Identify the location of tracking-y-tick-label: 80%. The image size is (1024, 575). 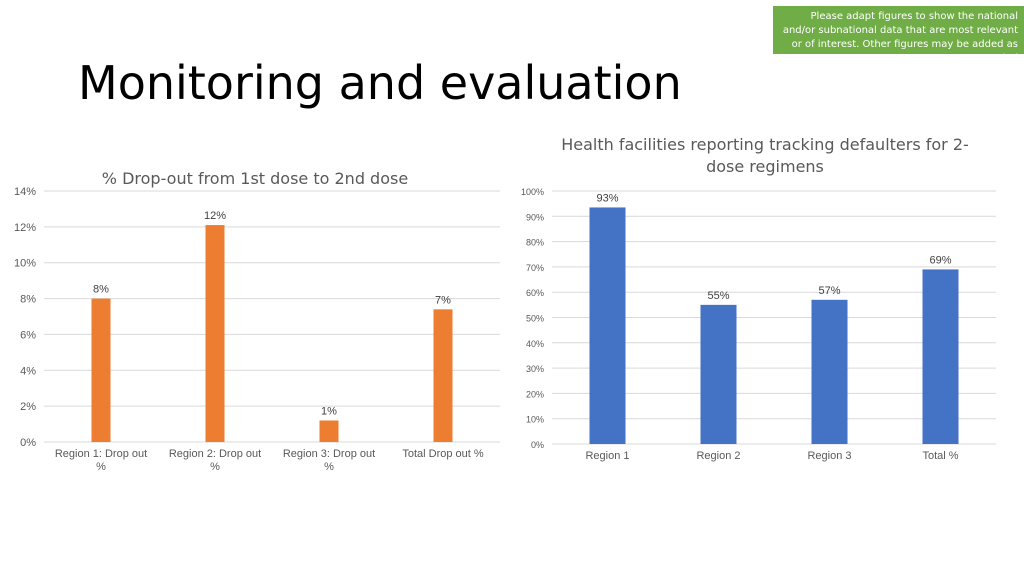
(535, 243).